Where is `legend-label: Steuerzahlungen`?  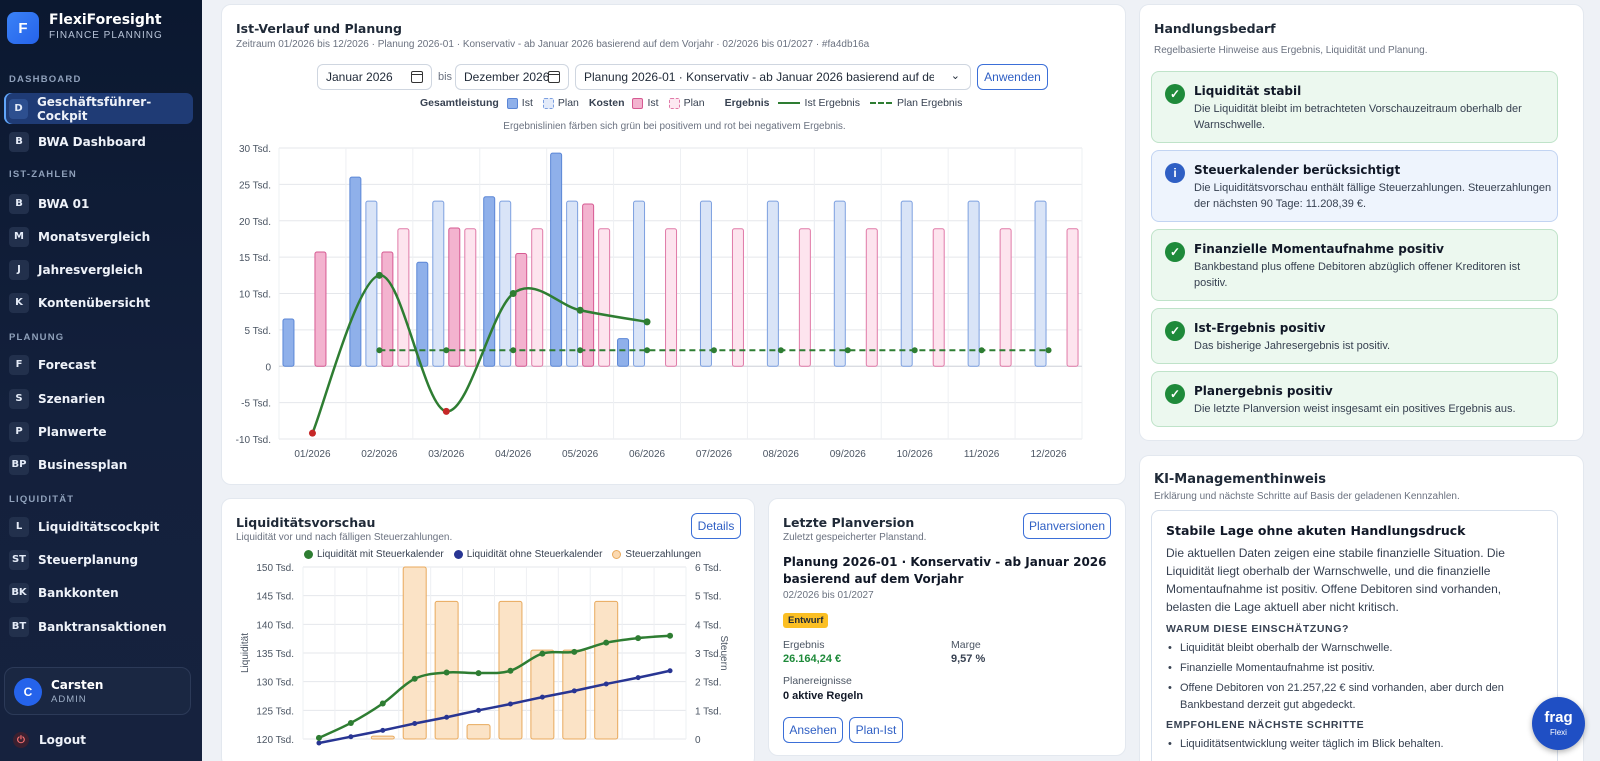
legend-label: Steuerzahlungen is located at coordinates (663, 554).